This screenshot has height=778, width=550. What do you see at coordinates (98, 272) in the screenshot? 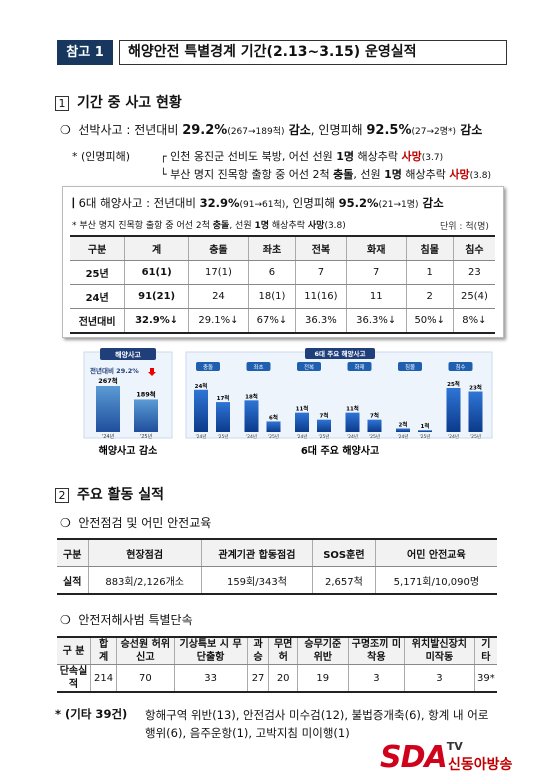
I see `table-cell: 25년` at bounding box center [98, 272].